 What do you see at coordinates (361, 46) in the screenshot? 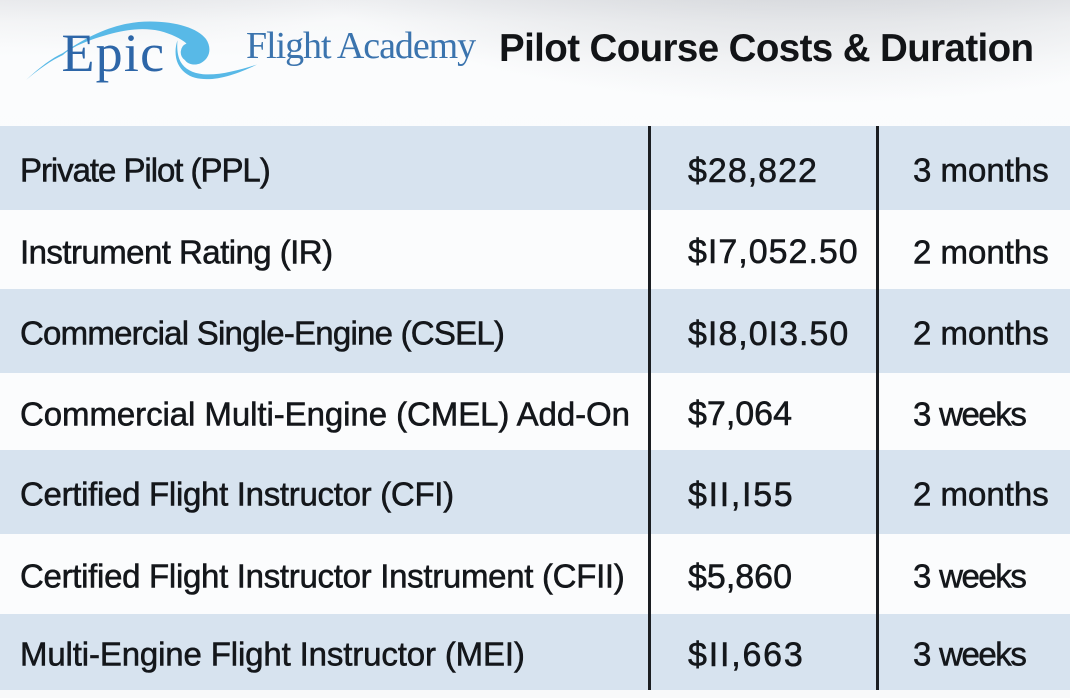
I see `svg-text: Flight Academy` at bounding box center [361, 46].